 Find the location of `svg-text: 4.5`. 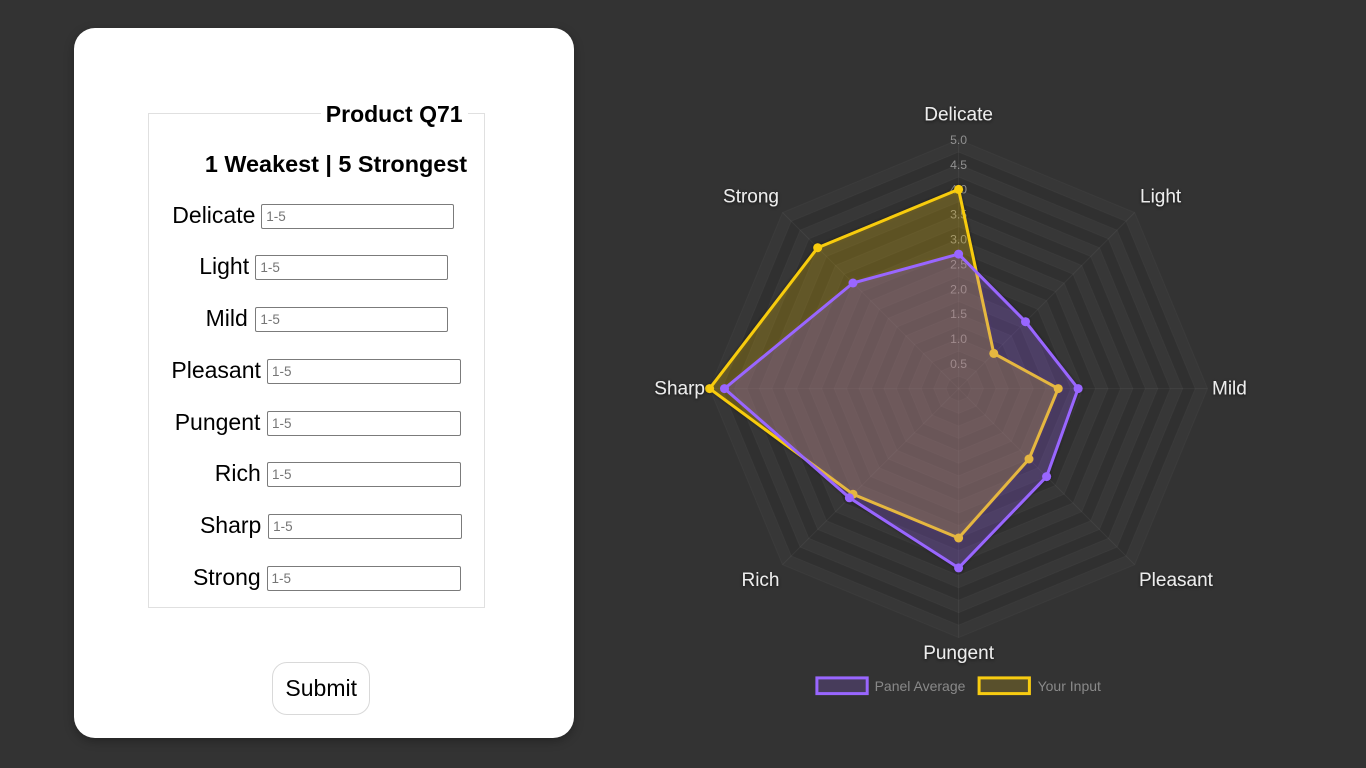

svg-text: 4.5 is located at coordinates (958, 165).